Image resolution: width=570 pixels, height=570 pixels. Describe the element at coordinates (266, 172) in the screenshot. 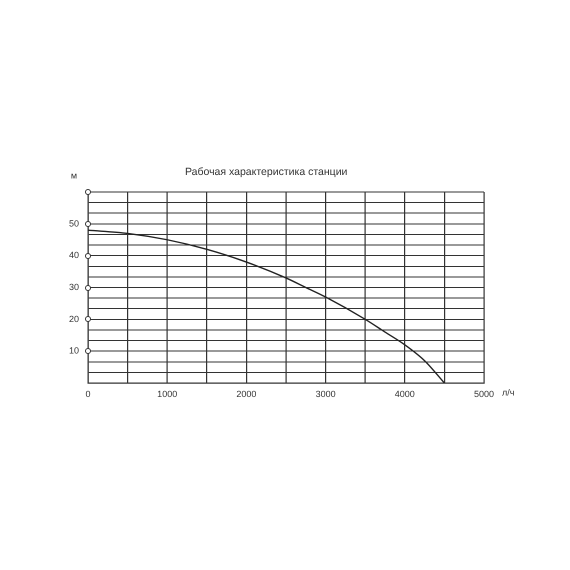

I see `chart-title: Рабочая характеристика станции` at that location.